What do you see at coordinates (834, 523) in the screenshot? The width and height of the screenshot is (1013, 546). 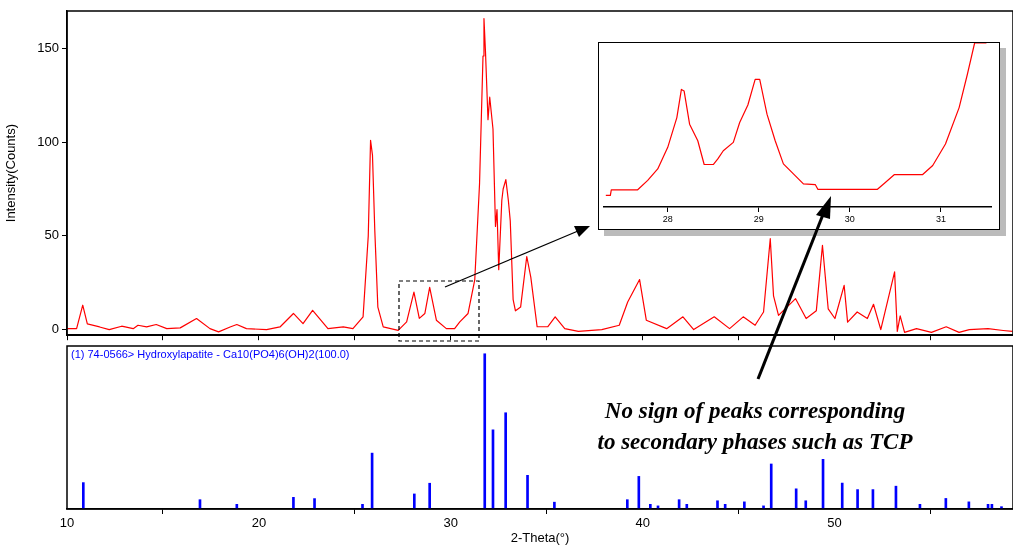 I see `x-tick-label: 50` at bounding box center [834, 523].